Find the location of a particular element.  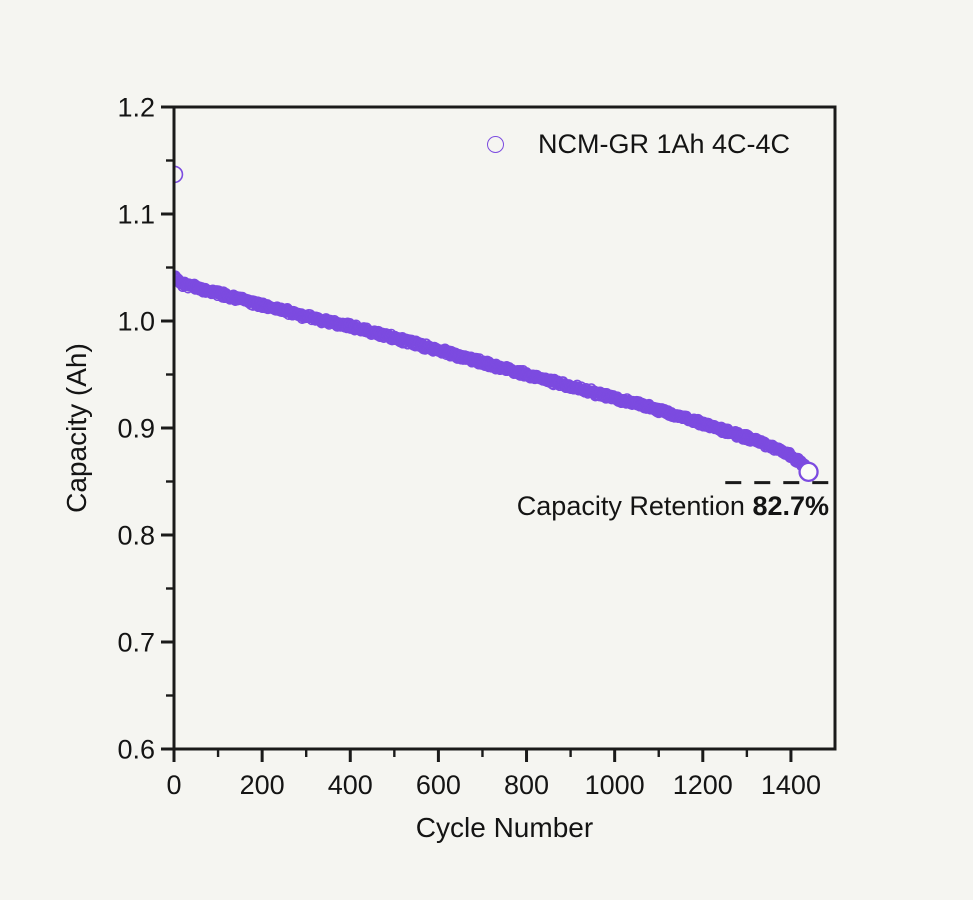

x-axis-tick-label: 1200 is located at coordinates (703, 785).